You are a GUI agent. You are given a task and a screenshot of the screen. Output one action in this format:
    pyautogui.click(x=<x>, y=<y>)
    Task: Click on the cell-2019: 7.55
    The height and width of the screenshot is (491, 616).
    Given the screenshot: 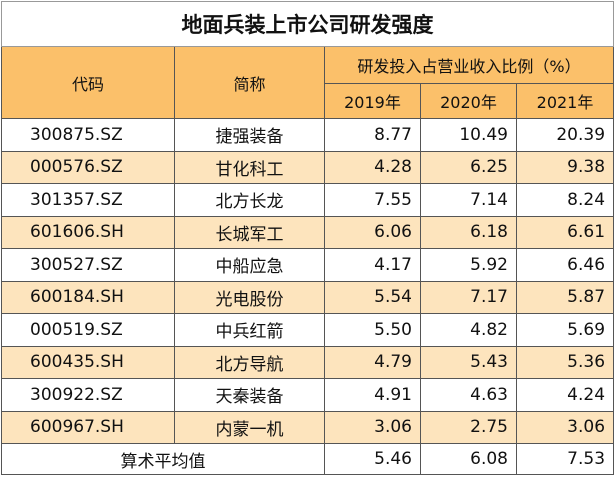 What is the action you would take?
    pyautogui.click(x=372, y=200)
    